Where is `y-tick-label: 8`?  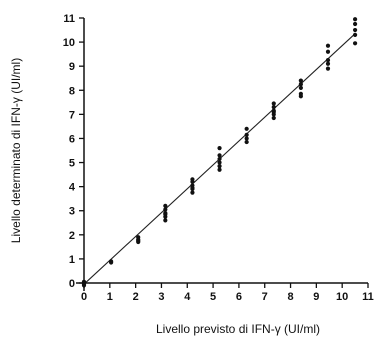 y-tick-label: 8 is located at coordinates (72, 91).